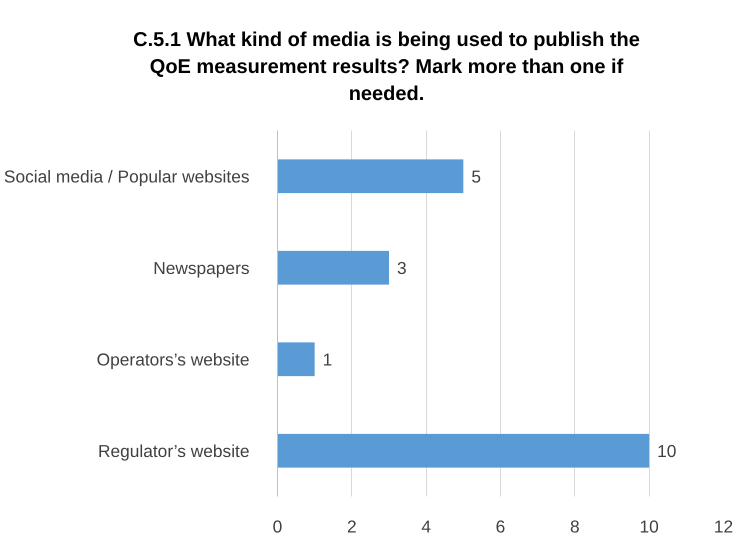  Describe the element at coordinates (501, 524) in the screenshot. I see `x-tick-label: 6` at that location.